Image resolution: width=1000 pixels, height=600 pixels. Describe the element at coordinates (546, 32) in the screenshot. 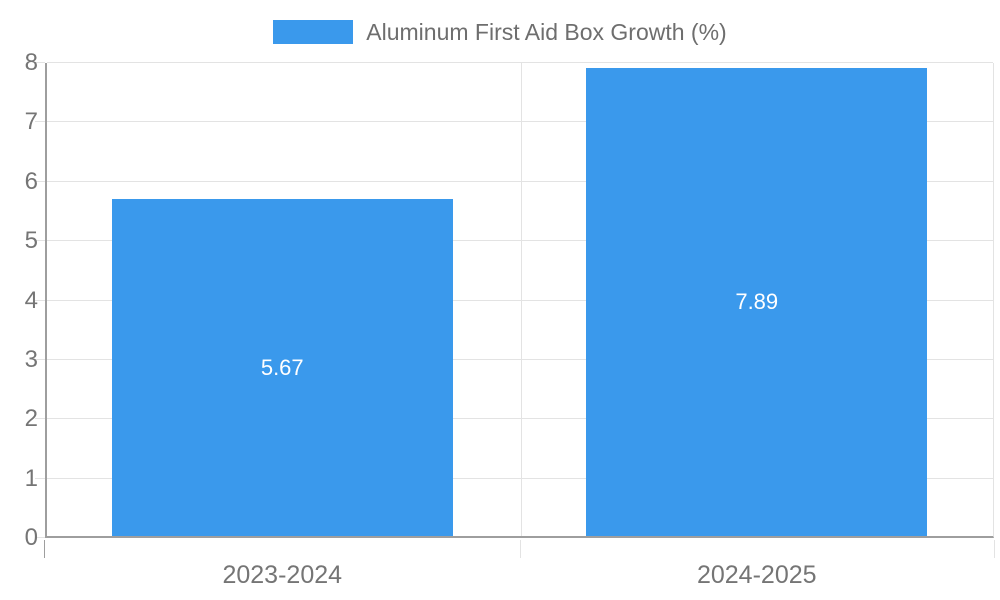

I see `legend-label: Aluminum First Aid Box Growth (%)` at that location.